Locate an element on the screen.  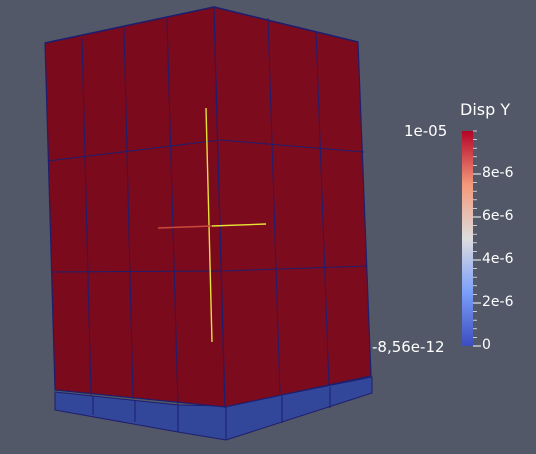
legend-min-label: -8,56e-12 is located at coordinates (408, 347).